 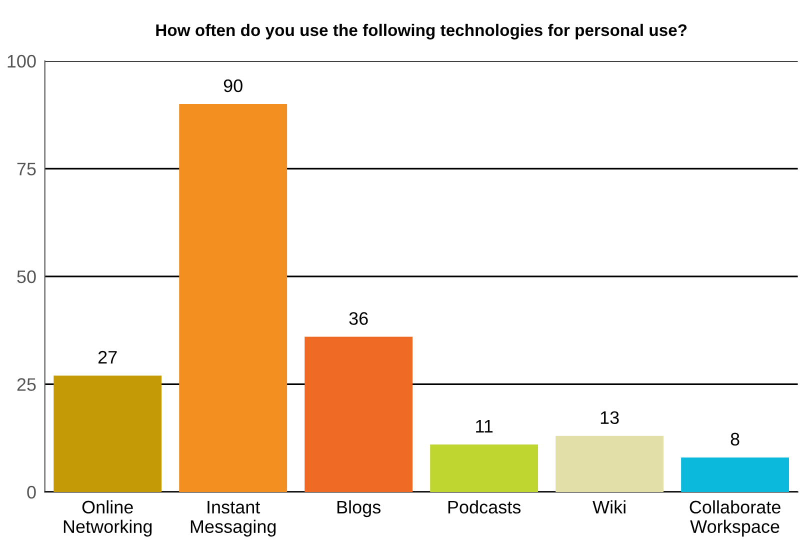 What do you see at coordinates (735, 439) in the screenshot?
I see `data-label: 8` at bounding box center [735, 439].